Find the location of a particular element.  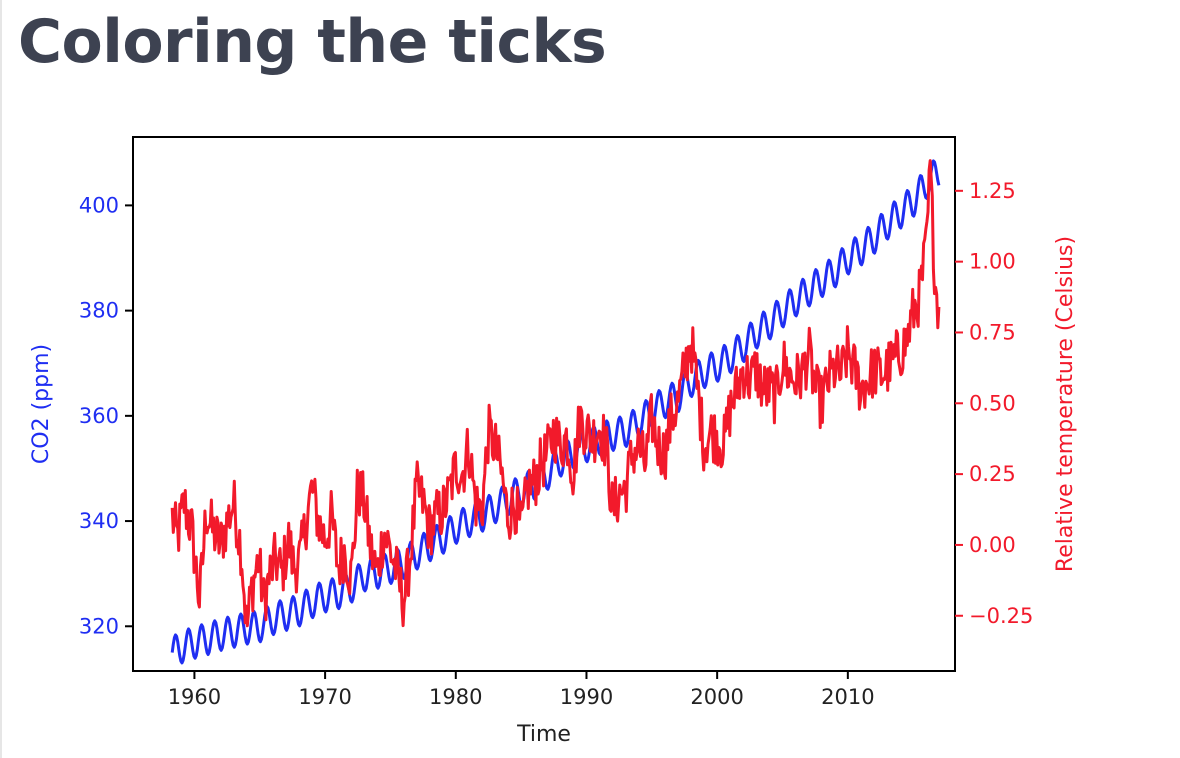

x-tick-label: 1960 is located at coordinates (194, 697).